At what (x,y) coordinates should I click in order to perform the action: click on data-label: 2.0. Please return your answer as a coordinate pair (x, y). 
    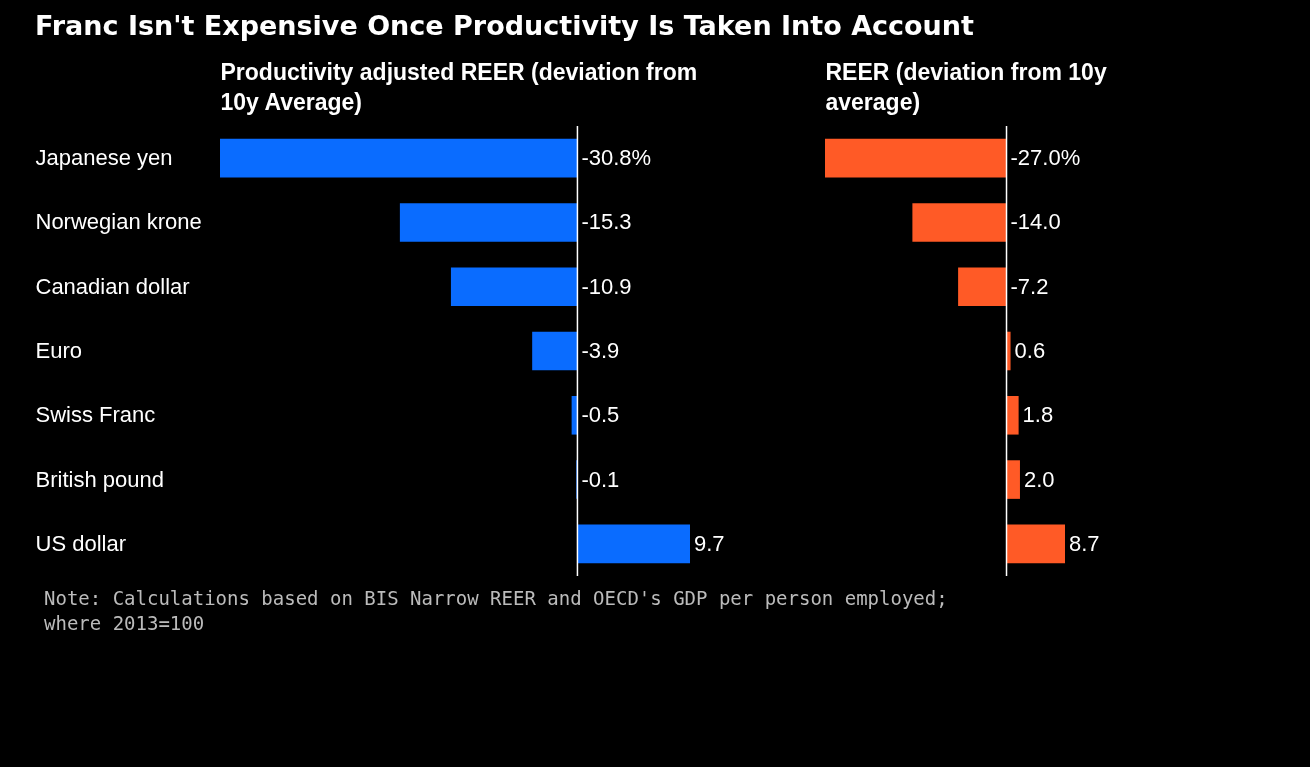
    Looking at the image, I should click on (1039, 479).